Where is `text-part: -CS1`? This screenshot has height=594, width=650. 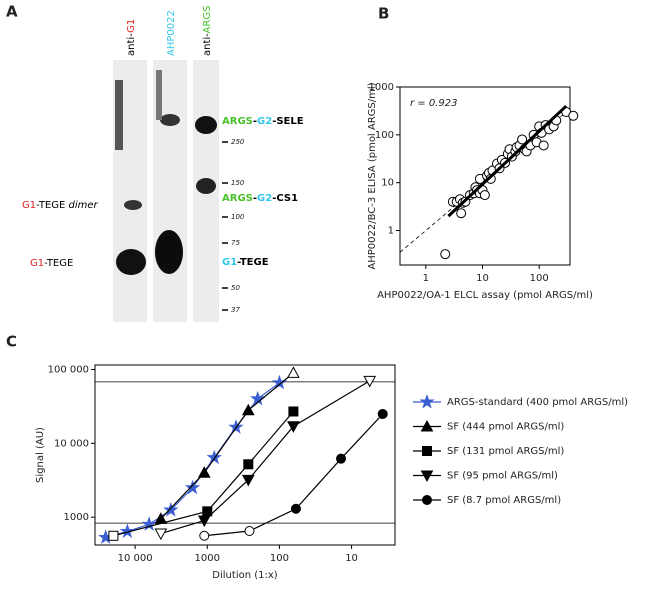 text-part: -CS1 is located at coordinates (285, 198).